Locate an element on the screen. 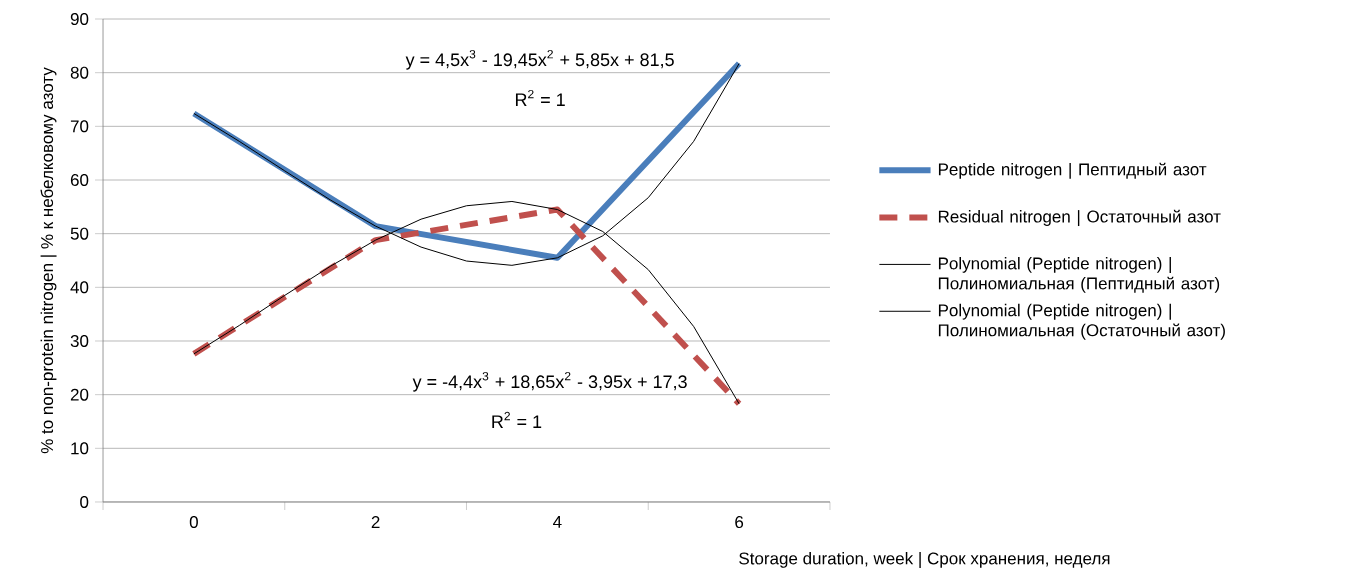  legend-label: Polynomial (Peptide nitrogen) | Полиномиальная (Остаточный азот) is located at coordinates (1081, 321).